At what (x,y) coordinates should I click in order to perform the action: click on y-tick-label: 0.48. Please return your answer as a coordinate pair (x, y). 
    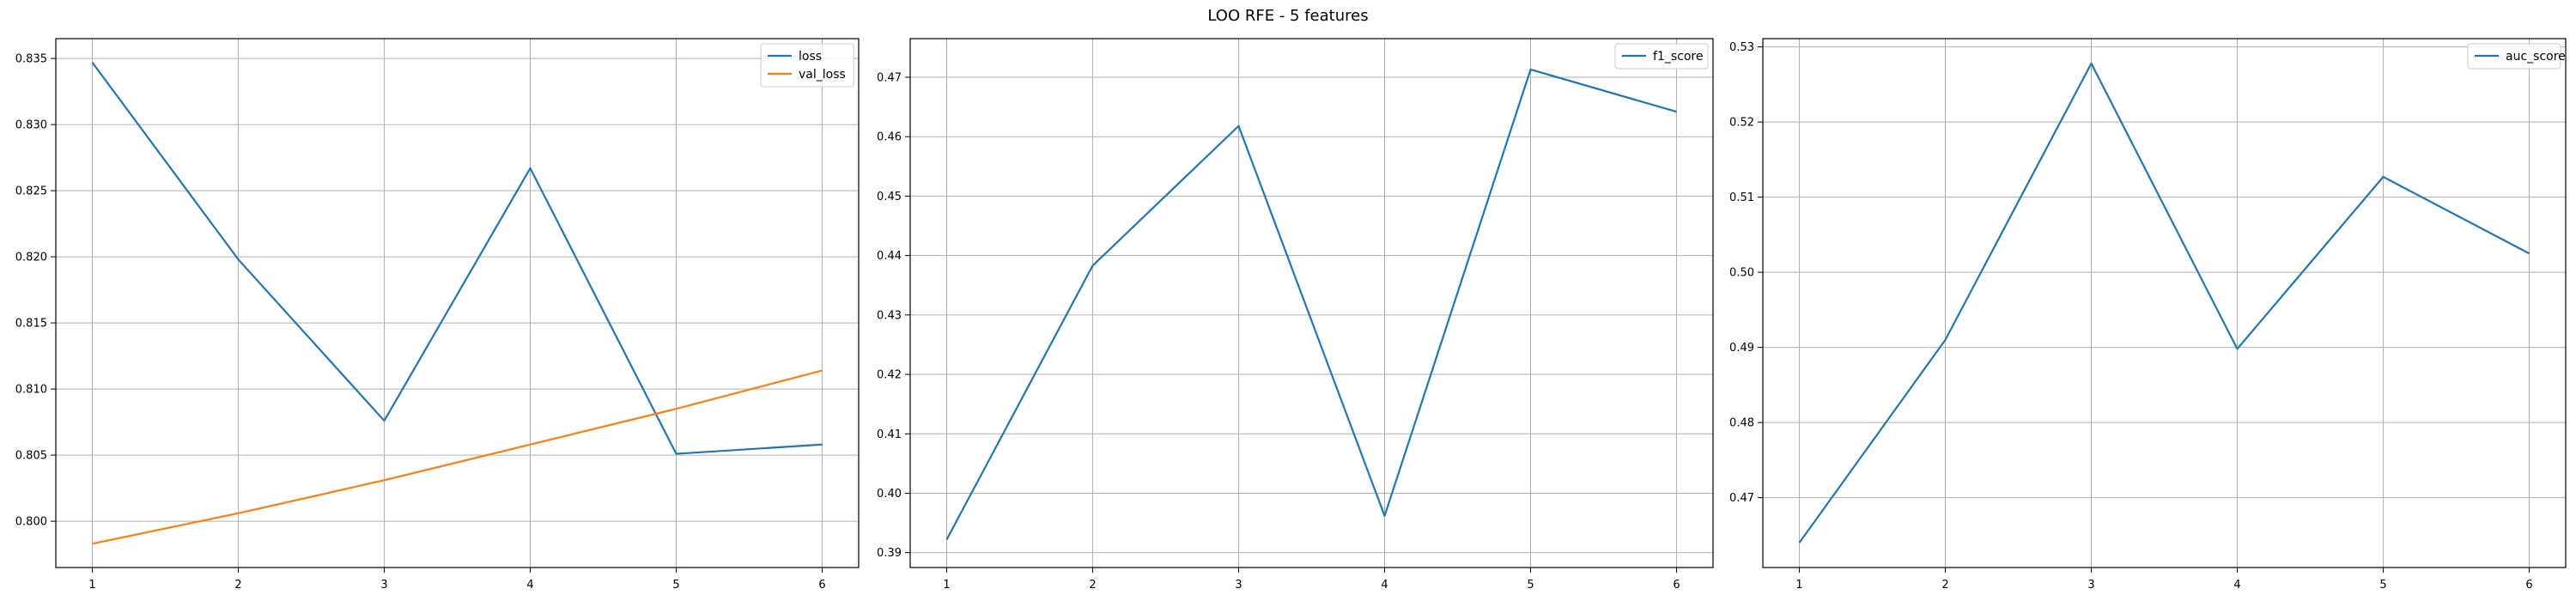
    Looking at the image, I should click on (1741, 423).